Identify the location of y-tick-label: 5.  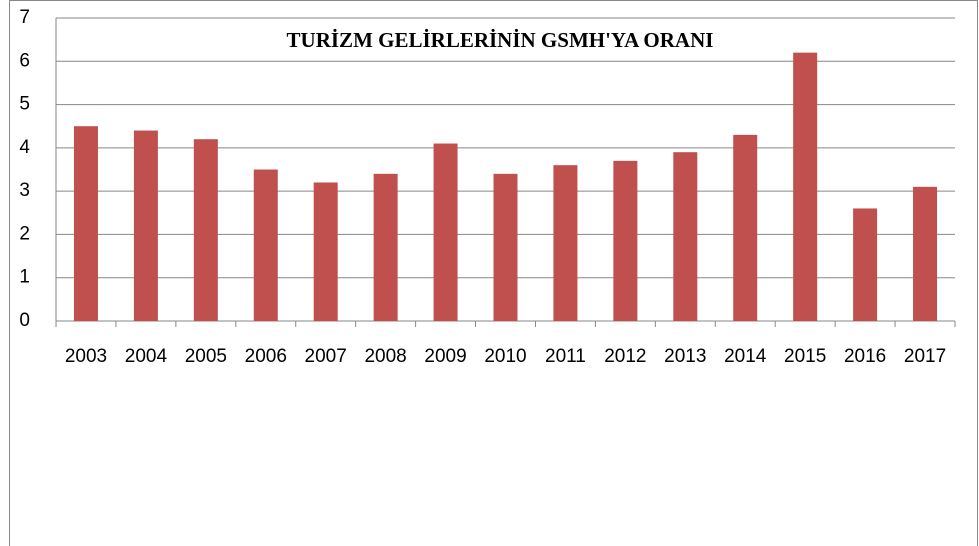
(24, 104).